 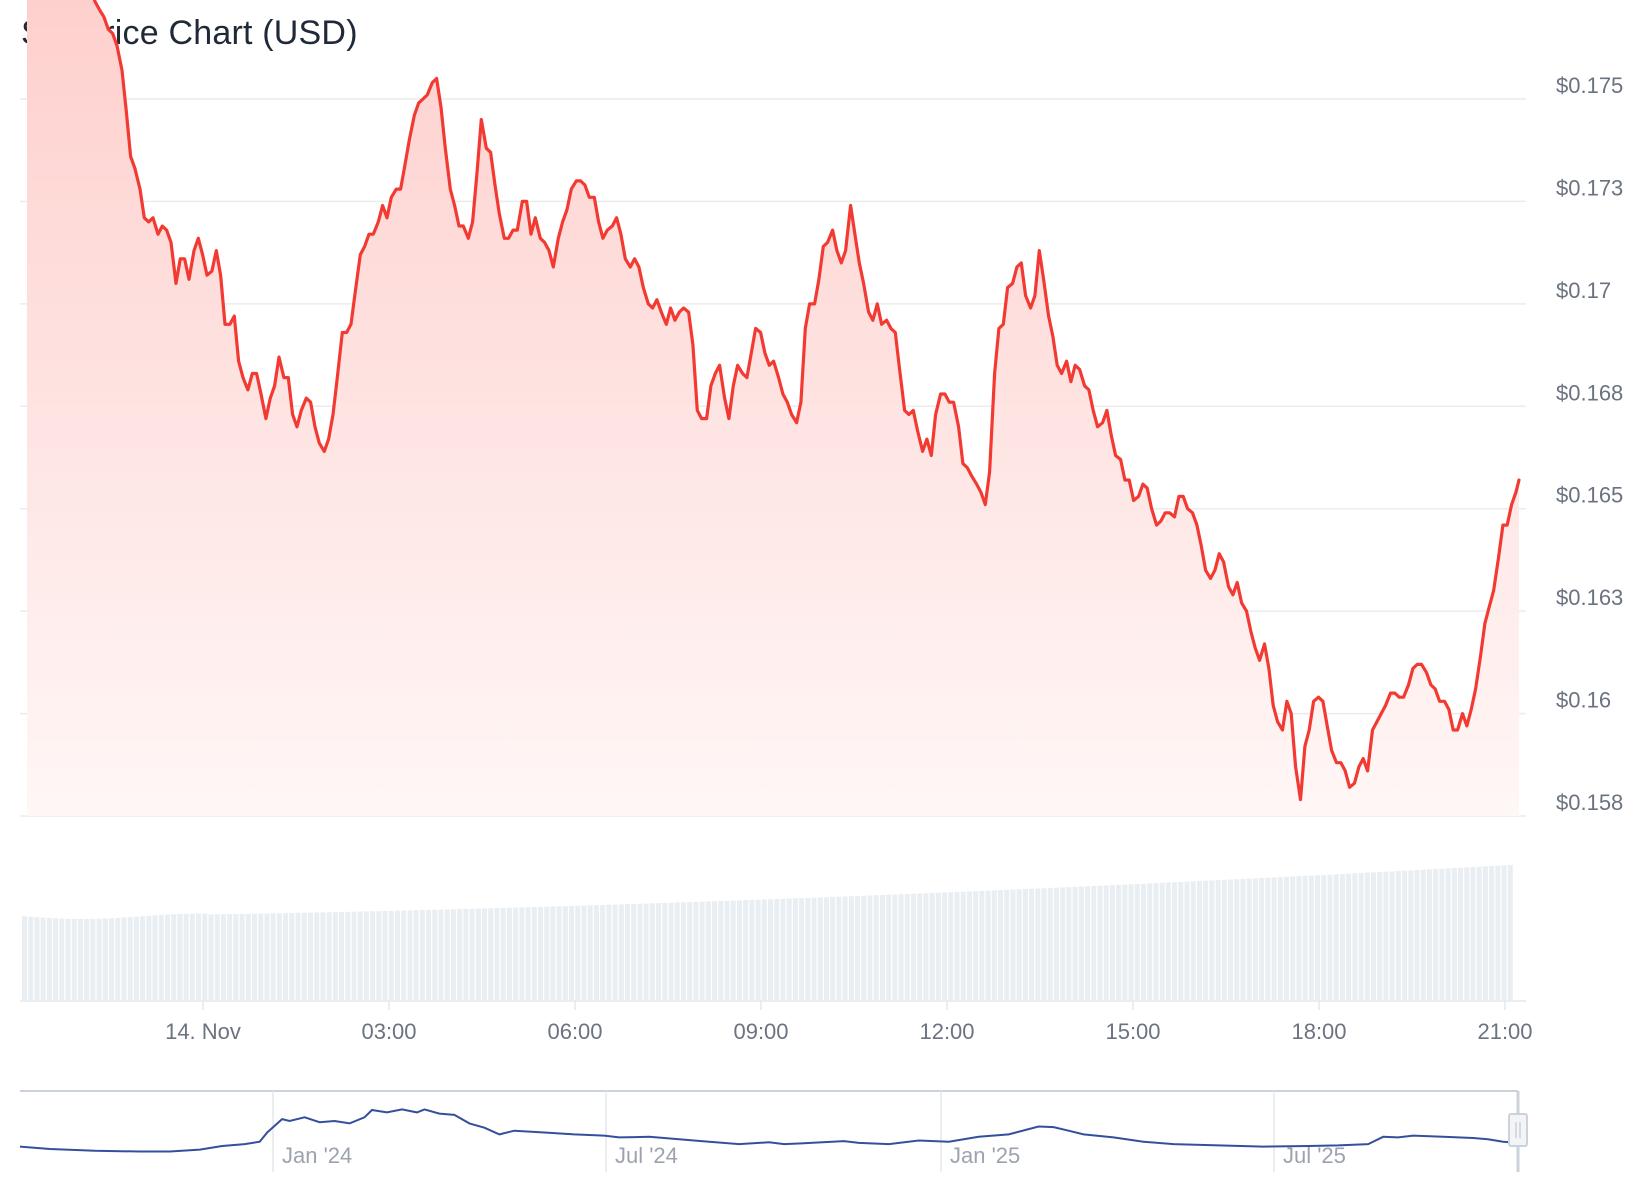 I want to click on x-tick-label: 12:00, so click(x=946, y=1031).